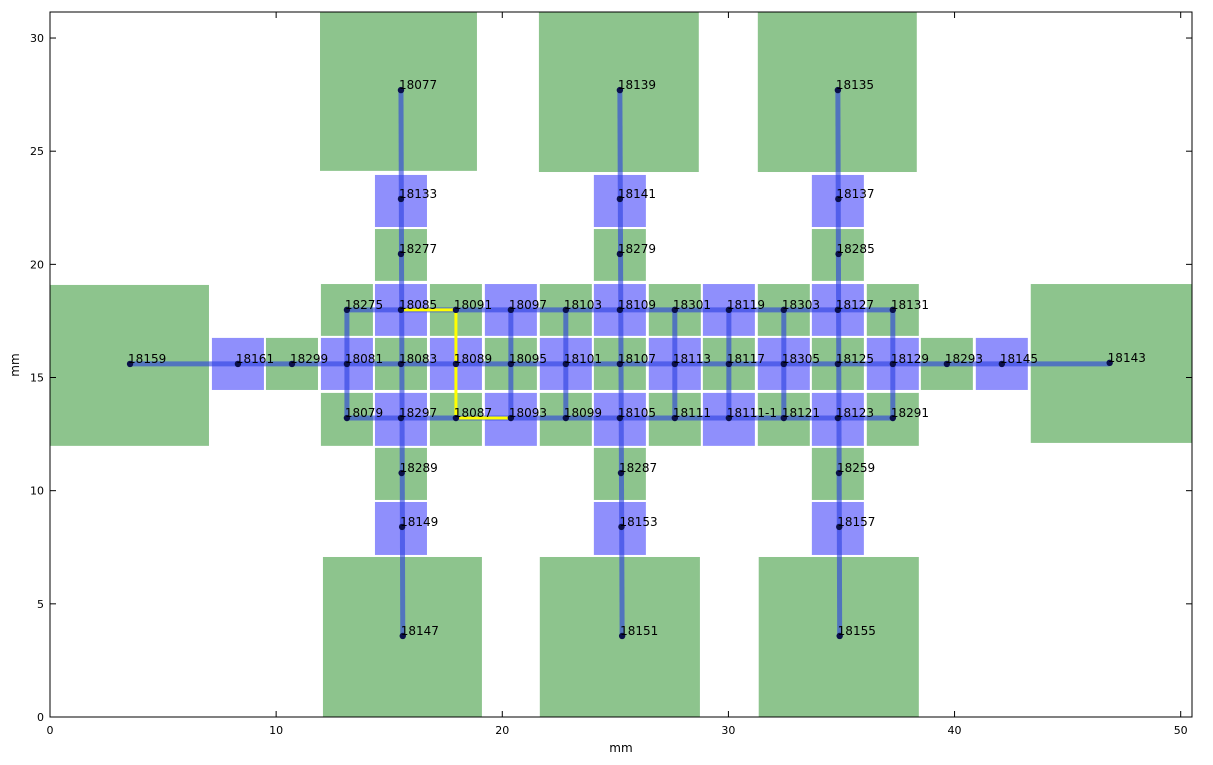 This screenshot has width=1213, height=765. Describe the element at coordinates (528, 305) in the screenshot. I see `node-label: 18097` at that location.